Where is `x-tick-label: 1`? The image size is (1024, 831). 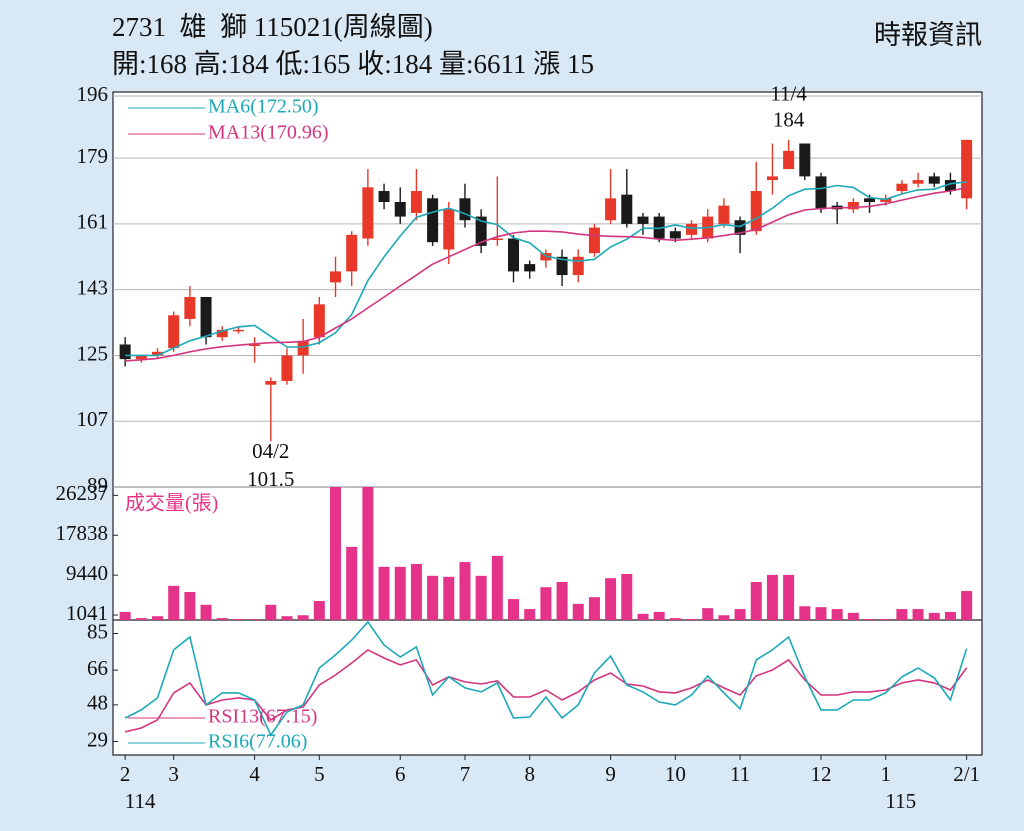 x-tick-label: 1 is located at coordinates (885, 774).